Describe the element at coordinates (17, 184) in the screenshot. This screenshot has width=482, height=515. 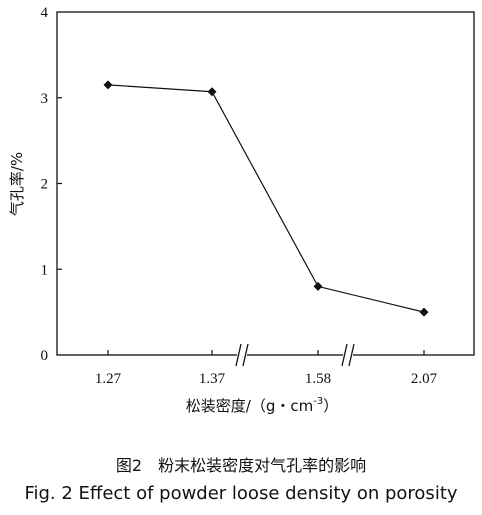
I see `y-axis-title: 气孔率/%` at that location.